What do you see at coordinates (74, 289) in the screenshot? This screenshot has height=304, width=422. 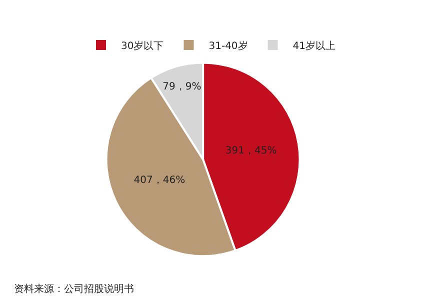 I see `text: 资料来源：公司招股说明书` at bounding box center [74, 289].